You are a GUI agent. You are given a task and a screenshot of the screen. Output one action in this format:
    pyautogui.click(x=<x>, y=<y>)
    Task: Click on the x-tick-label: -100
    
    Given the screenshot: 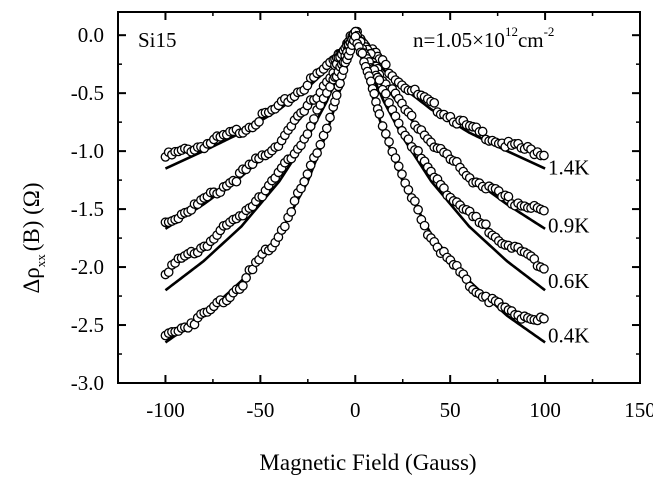 What is the action you would take?
    pyautogui.click(x=165, y=410)
    